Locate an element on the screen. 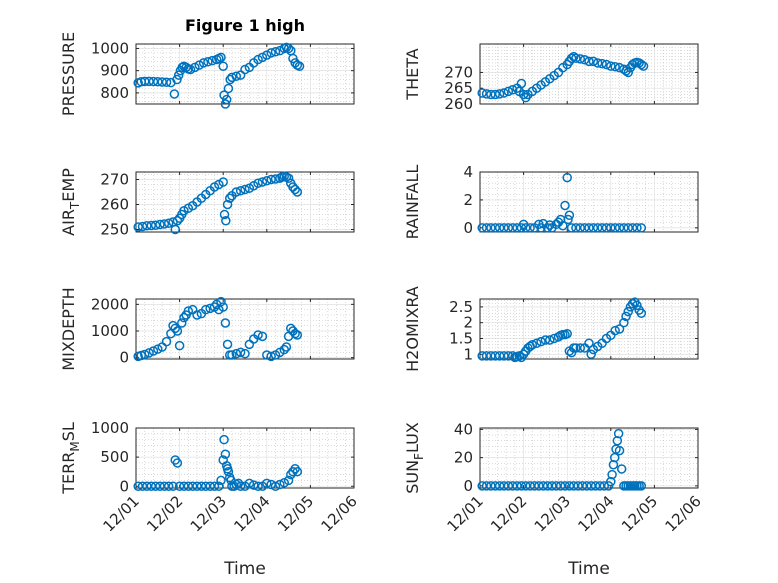 The image size is (778, 583). y-tick-label: 2 is located at coordinates (468, 200).